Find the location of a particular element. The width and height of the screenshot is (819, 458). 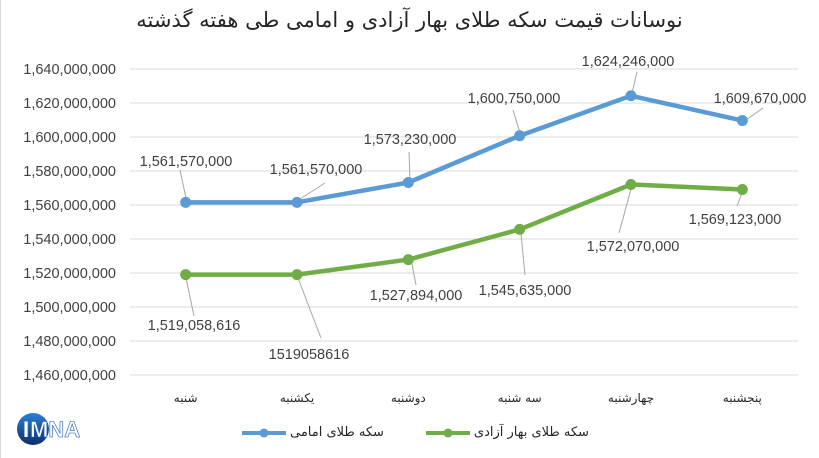

legend-label-imami: سکه طلای امامی is located at coordinates (337, 432).